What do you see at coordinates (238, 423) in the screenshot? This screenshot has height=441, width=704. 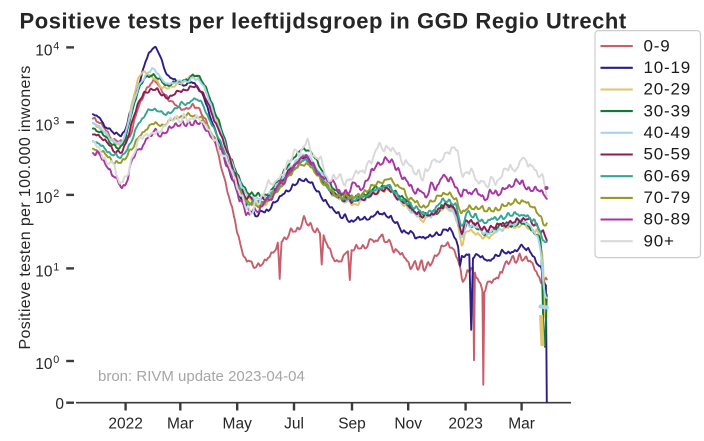 I see `svg-text: May` at bounding box center [238, 423].